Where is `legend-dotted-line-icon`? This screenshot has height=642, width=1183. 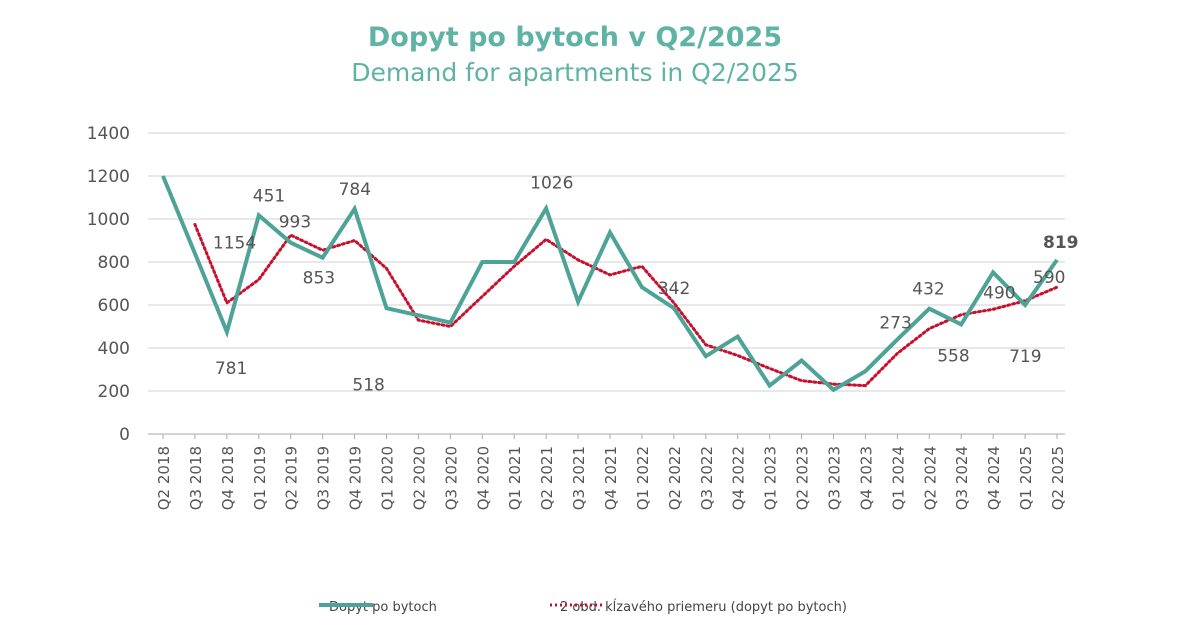
legend-dotted-line-icon is located at coordinates (577, 605).